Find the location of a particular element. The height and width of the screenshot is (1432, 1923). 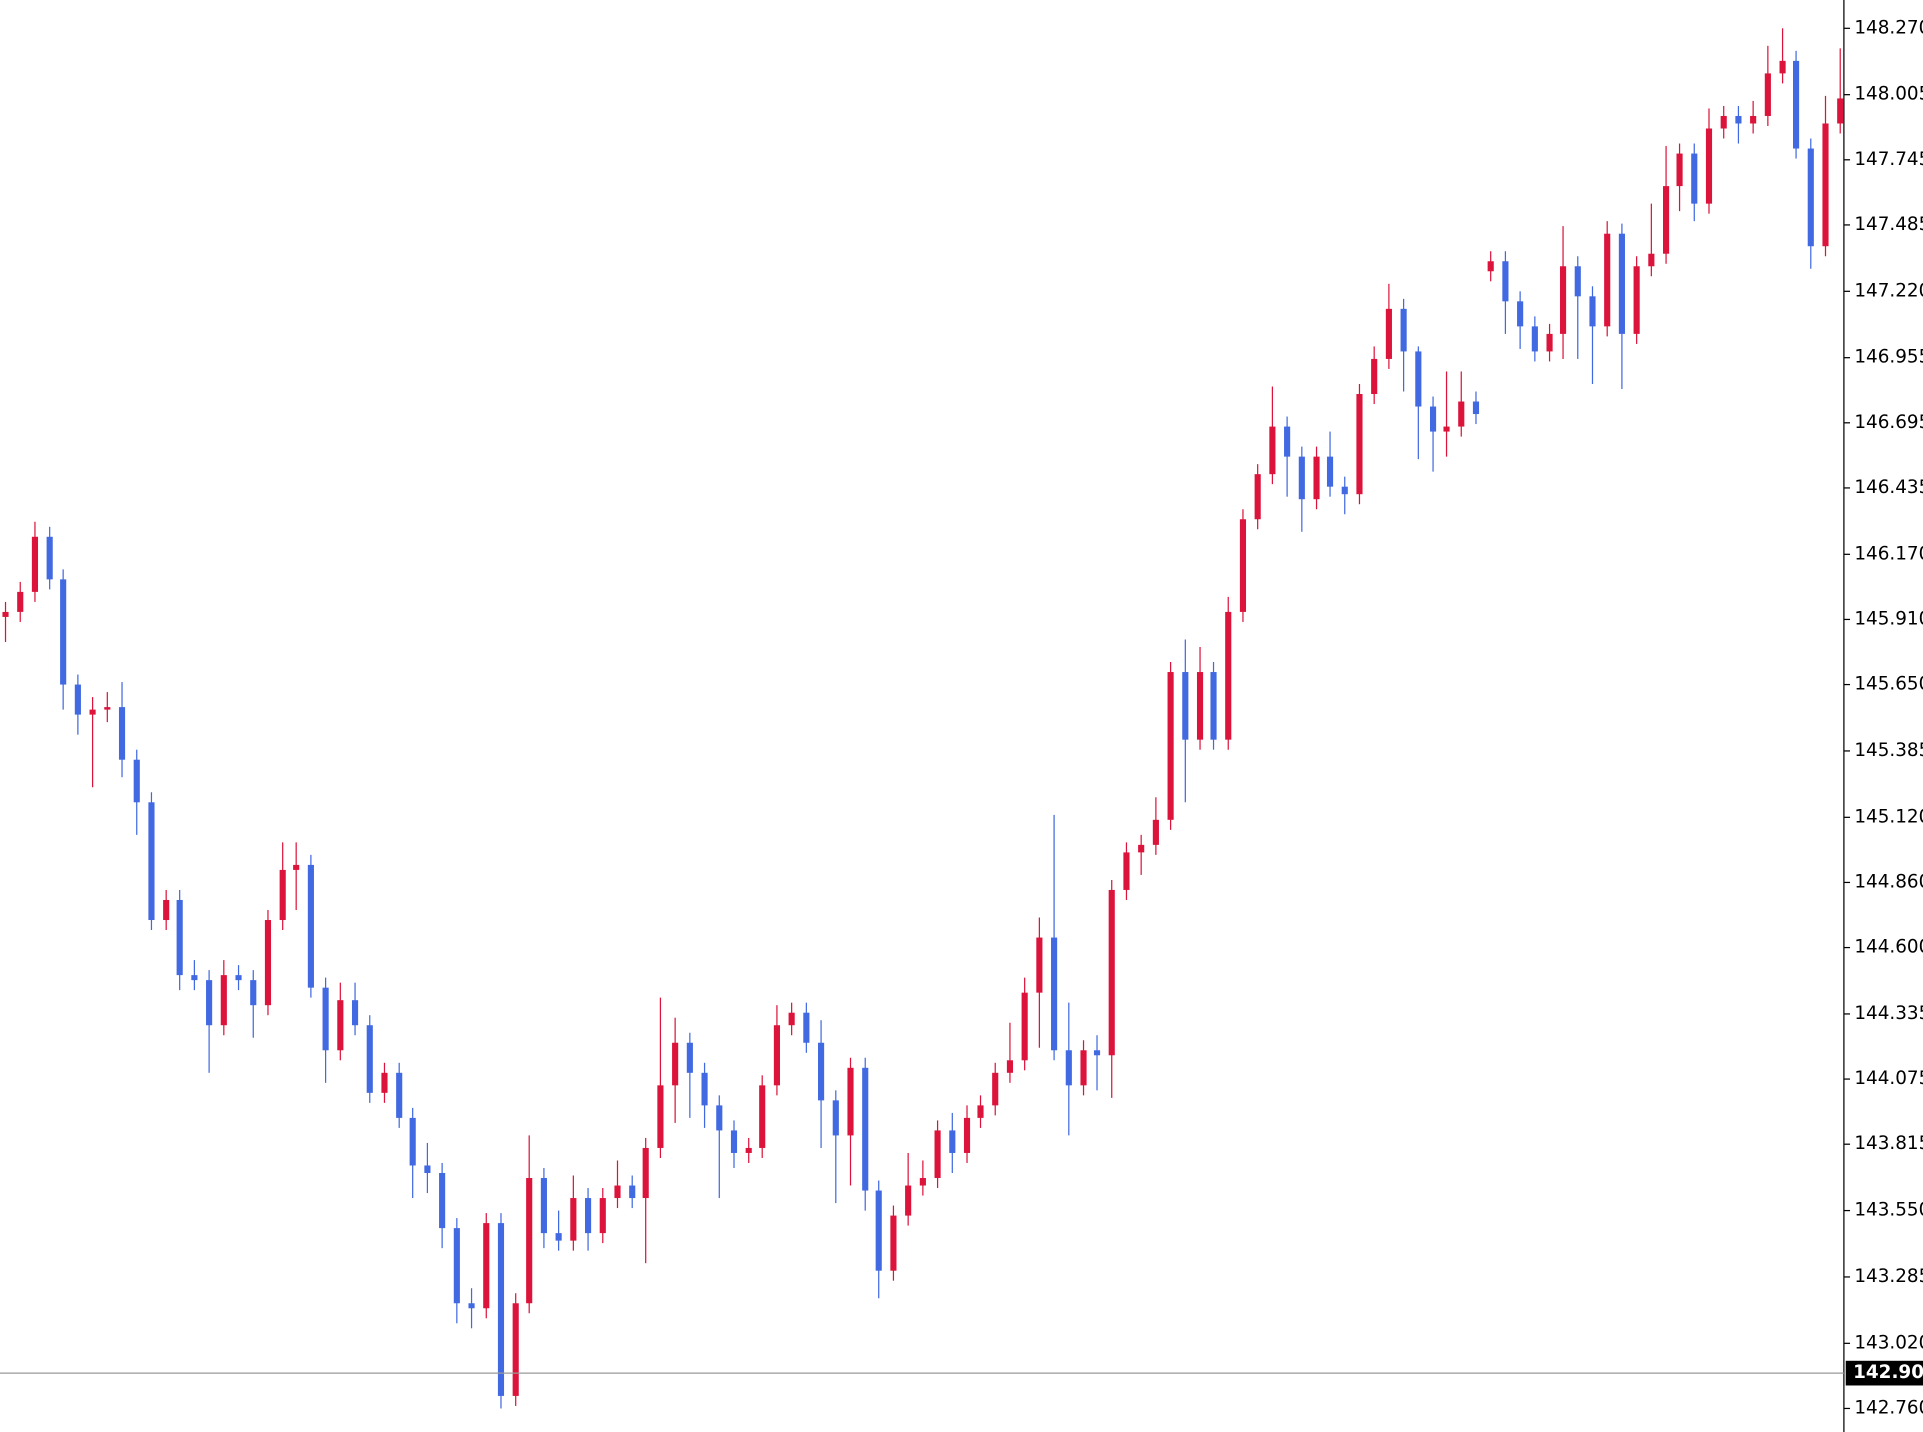

y-tick-label: 146.170 is located at coordinates (1888, 553).